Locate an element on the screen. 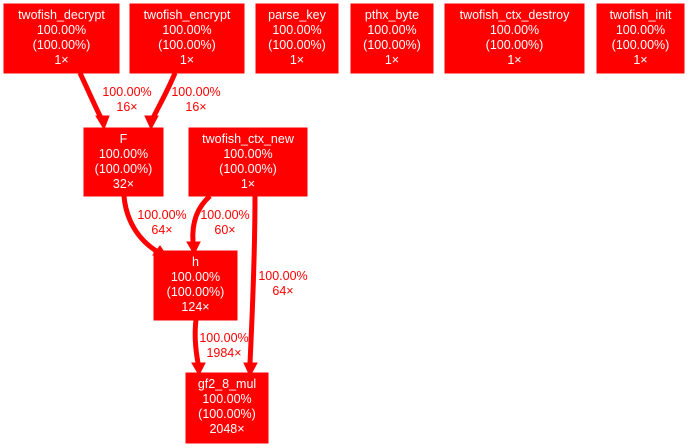 The height and width of the screenshot is (448, 689). node-stat: 124× is located at coordinates (195, 307).